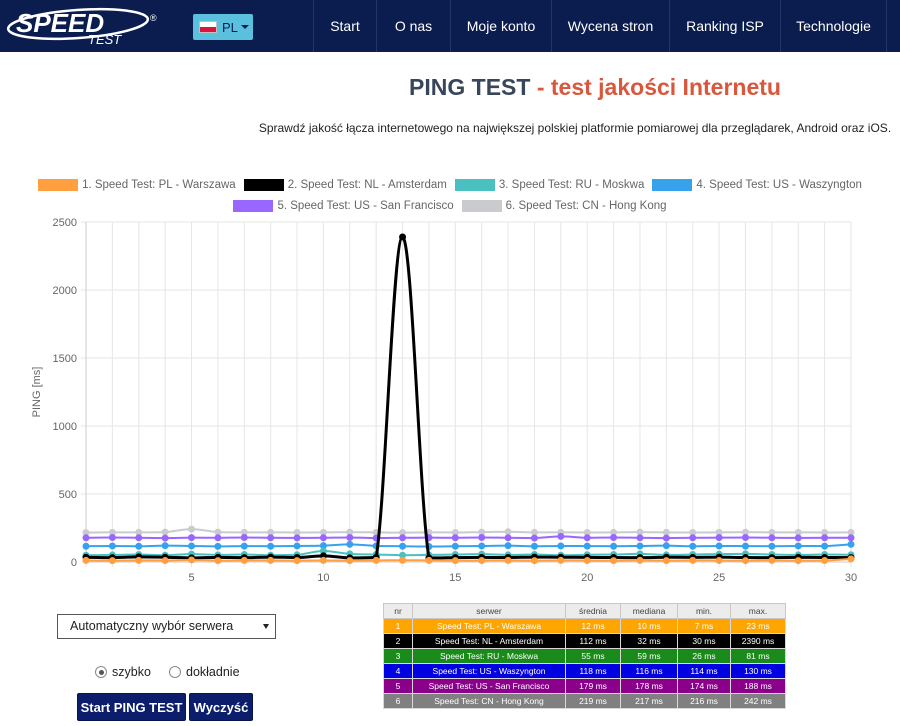  What do you see at coordinates (101, 672) in the screenshot?
I see `radio-fast` at bounding box center [101, 672].